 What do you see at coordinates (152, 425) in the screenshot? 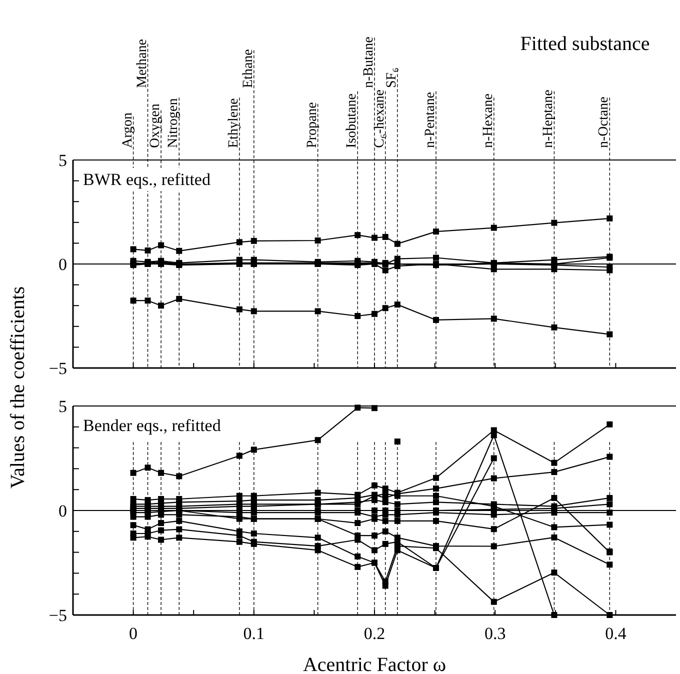
I see `text: Bender eqs., refitted` at bounding box center [152, 425].